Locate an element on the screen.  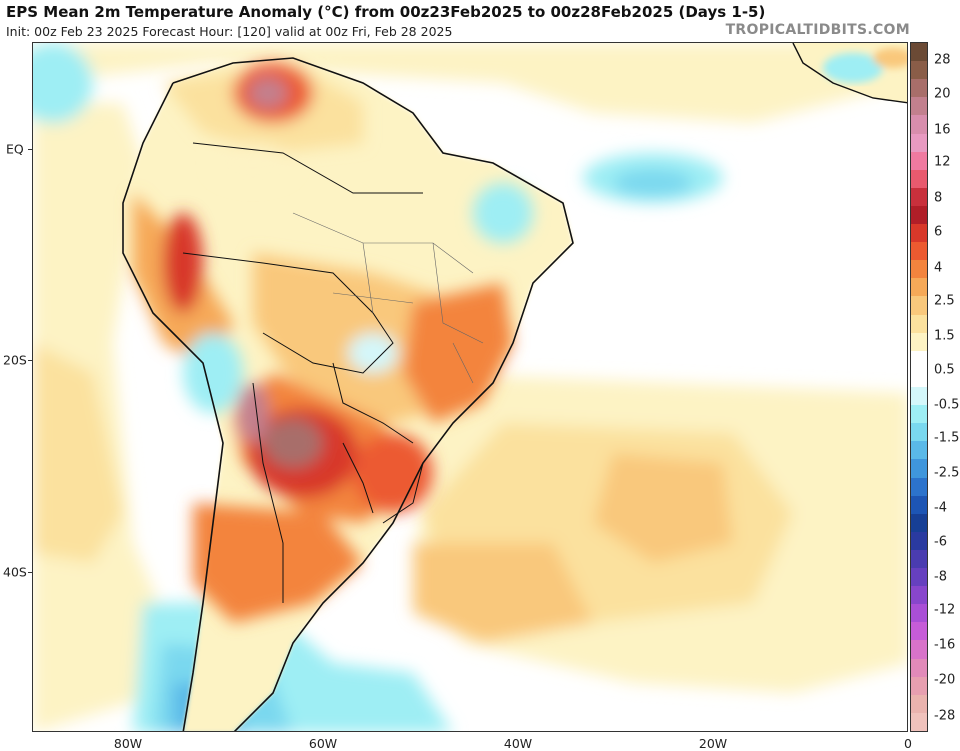
colorbar-label: 2.5 is located at coordinates (944, 301).